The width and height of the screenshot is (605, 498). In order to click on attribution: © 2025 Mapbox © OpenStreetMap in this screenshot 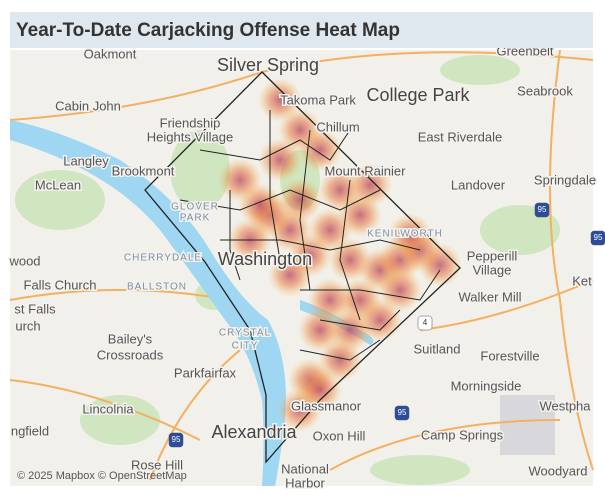, I will do `click(102, 476)`.